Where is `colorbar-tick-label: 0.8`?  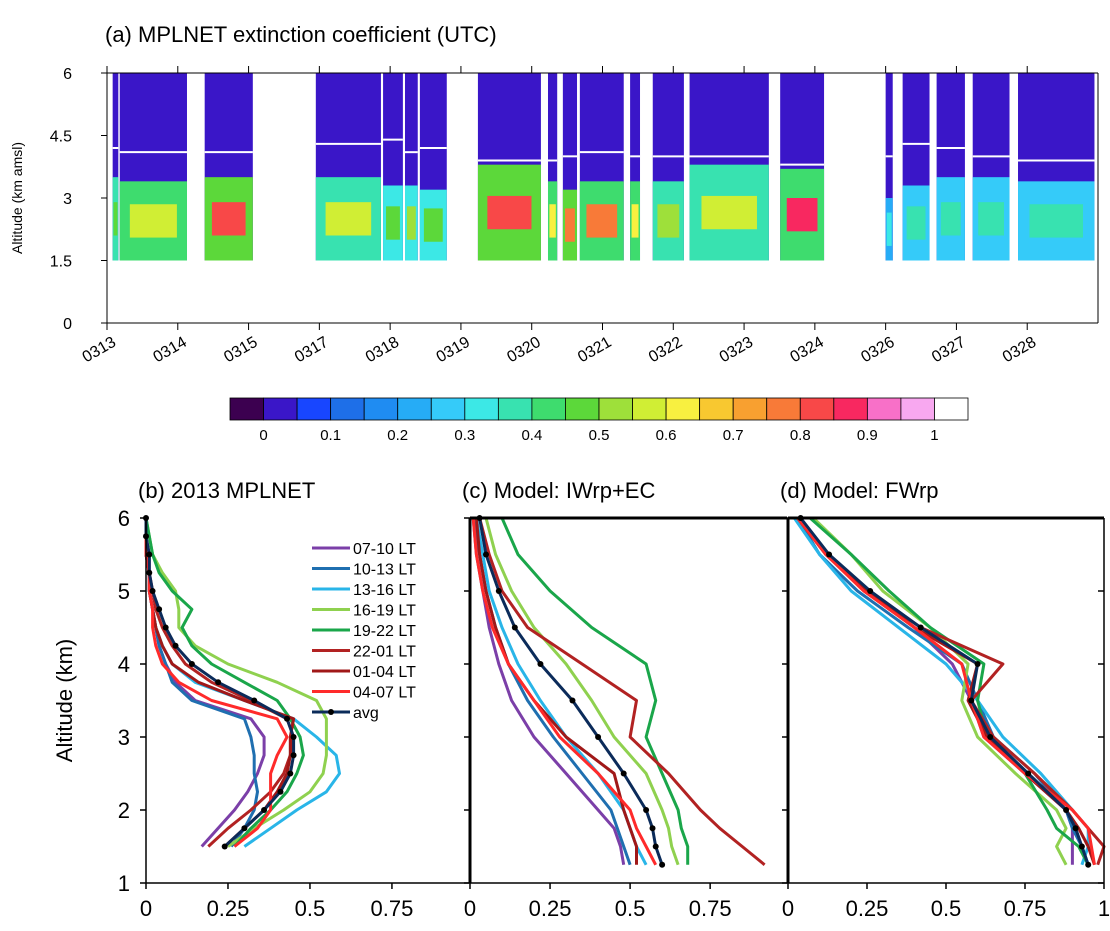
colorbar-tick-label: 0.8 is located at coordinates (800, 435).